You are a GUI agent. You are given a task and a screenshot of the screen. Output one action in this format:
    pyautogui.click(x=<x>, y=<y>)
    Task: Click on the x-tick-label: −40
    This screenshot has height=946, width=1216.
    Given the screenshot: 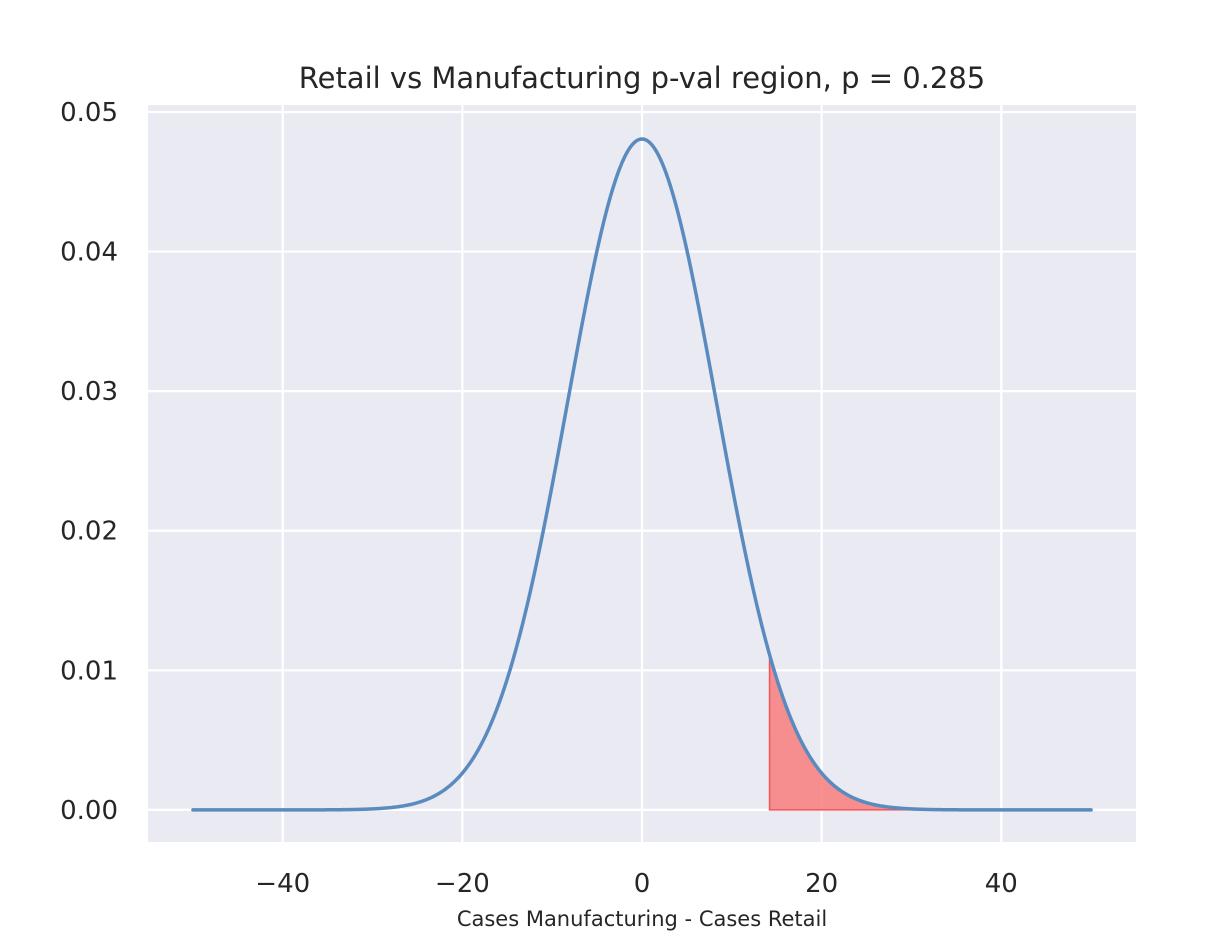 What is the action you would take?
    pyautogui.click(x=282, y=884)
    